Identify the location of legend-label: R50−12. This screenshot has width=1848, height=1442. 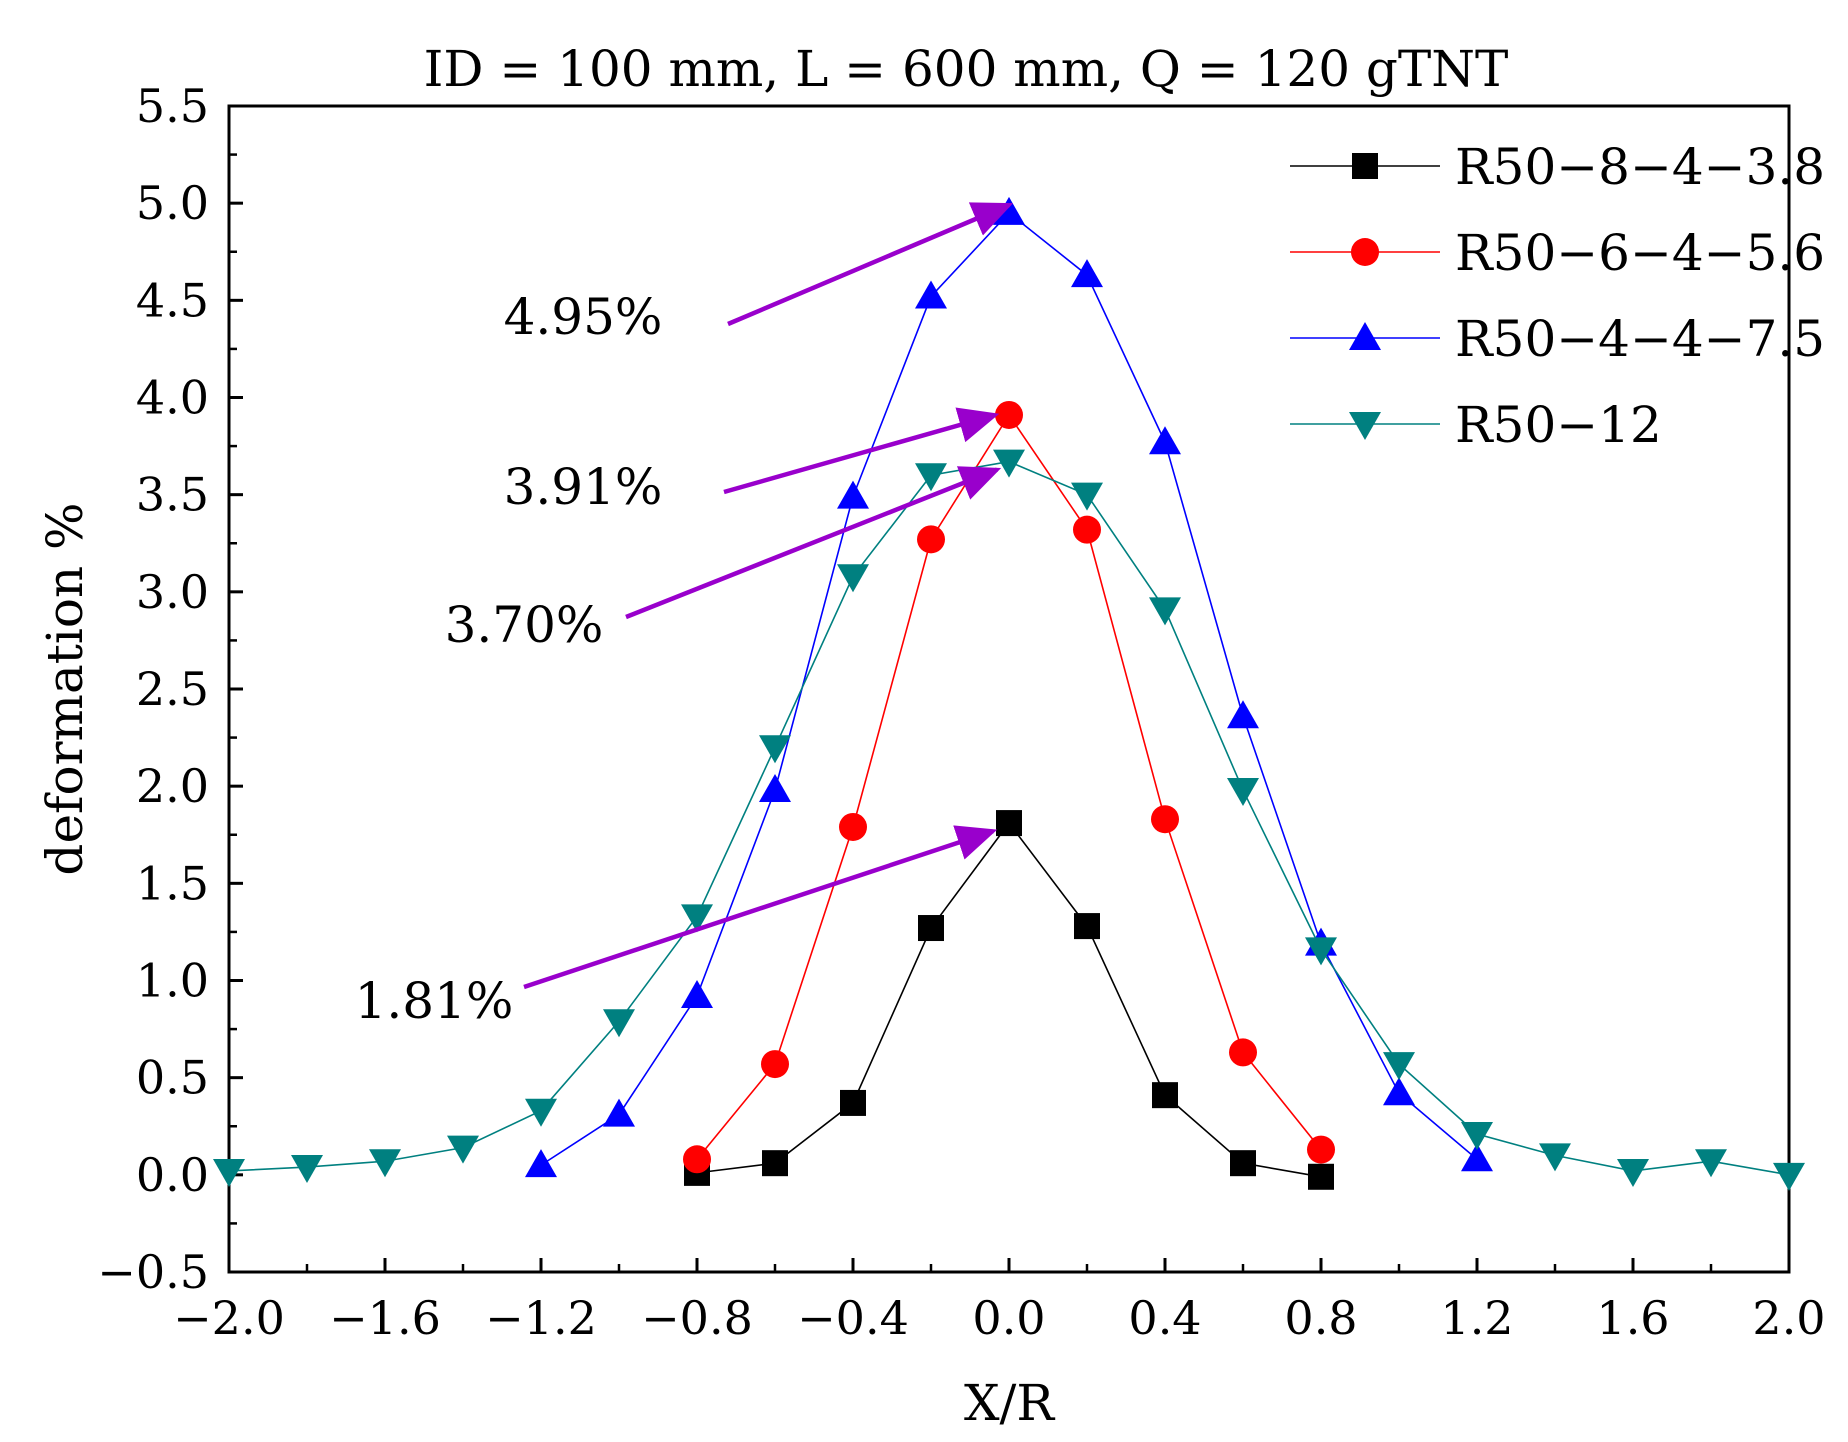
(1558, 425).